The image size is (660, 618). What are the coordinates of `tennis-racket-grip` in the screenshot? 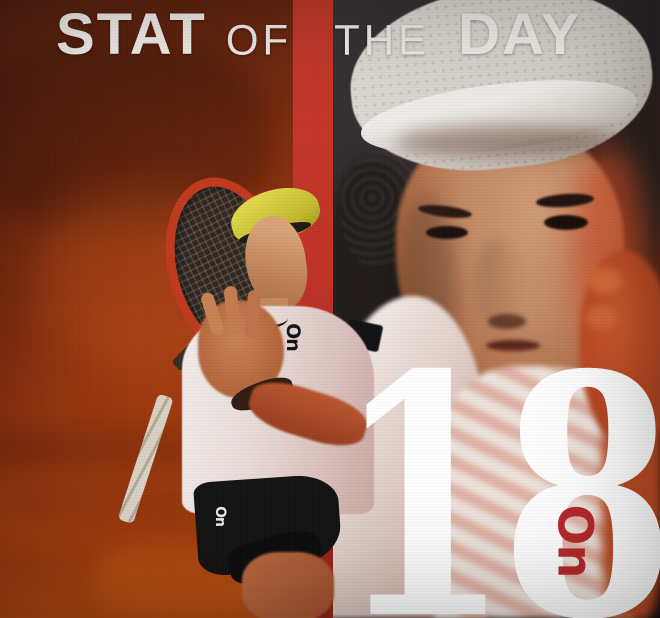 It's located at (145, 459).